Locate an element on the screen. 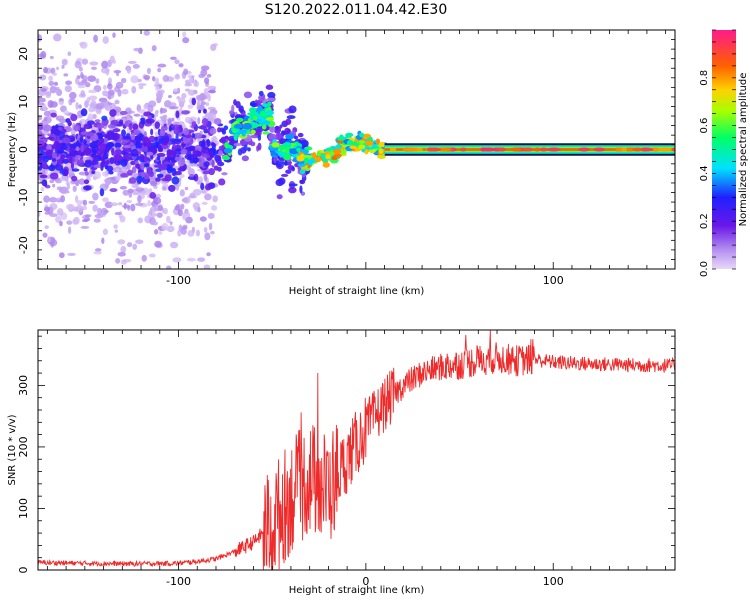  x-tick-label: 100 is located at coordinates (553, 280).